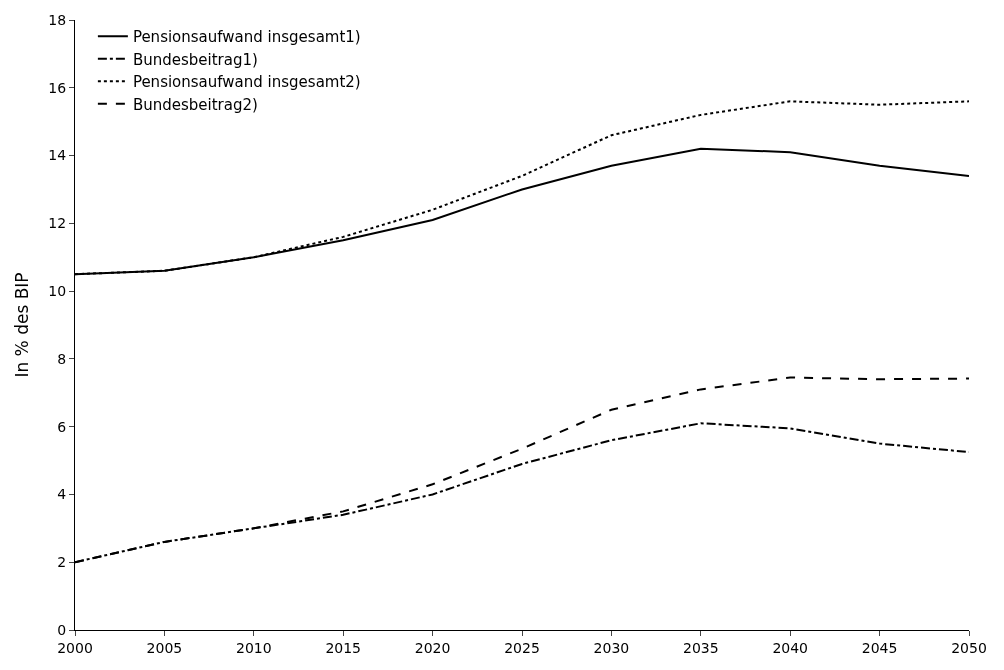 The width and height of the screenshot is (1004, 670). Describe the element at coordinates (75, 647) in the screenshot. I see `x-tick-label: 2000` at that location.